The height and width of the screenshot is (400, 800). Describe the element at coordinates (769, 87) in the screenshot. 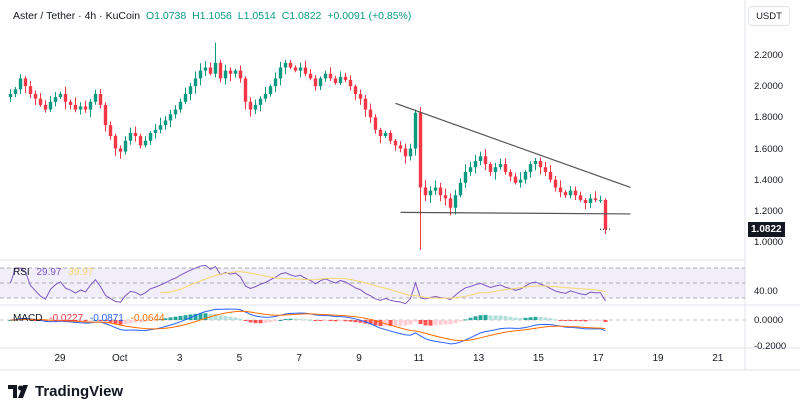

I see `price-axis-label: 2.0000` at that location.